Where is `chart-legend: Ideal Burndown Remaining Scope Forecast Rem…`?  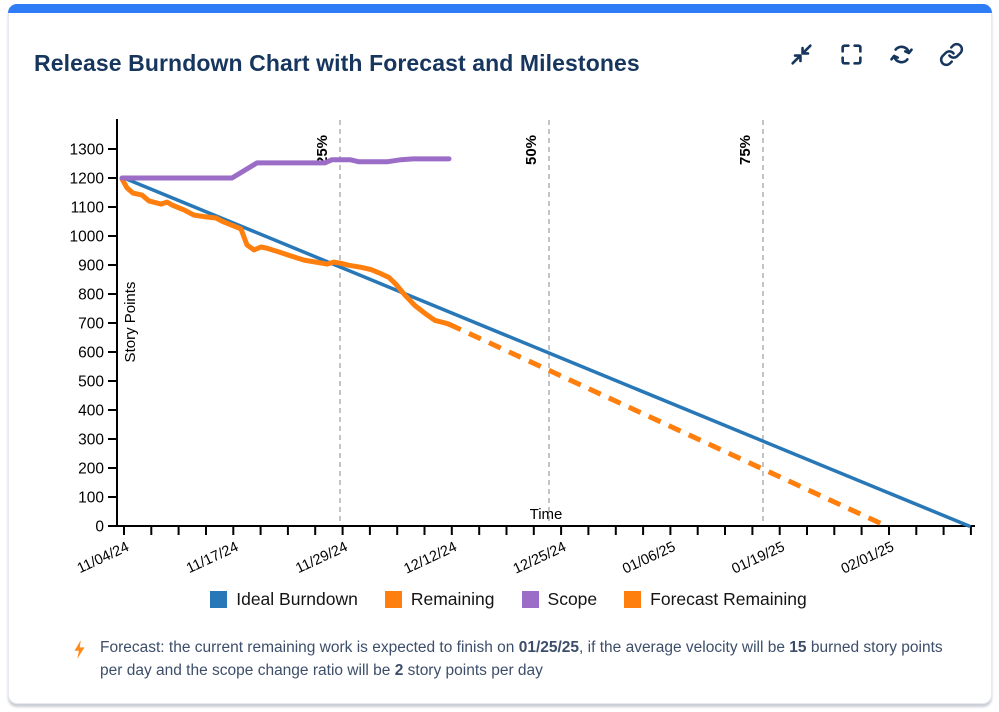
chart-legend: Ideal Burndown Remaining Scope Forecast Rem… is located at coordinates (504, 599).